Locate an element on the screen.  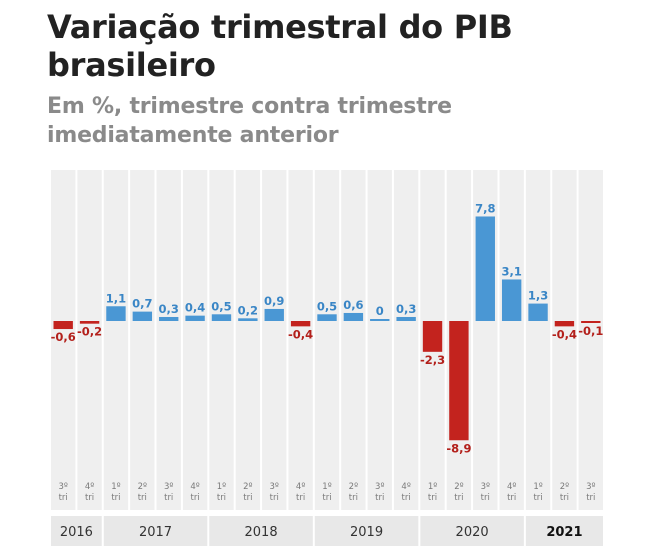
year-label: 2018 is located at coordinates (261, 532).